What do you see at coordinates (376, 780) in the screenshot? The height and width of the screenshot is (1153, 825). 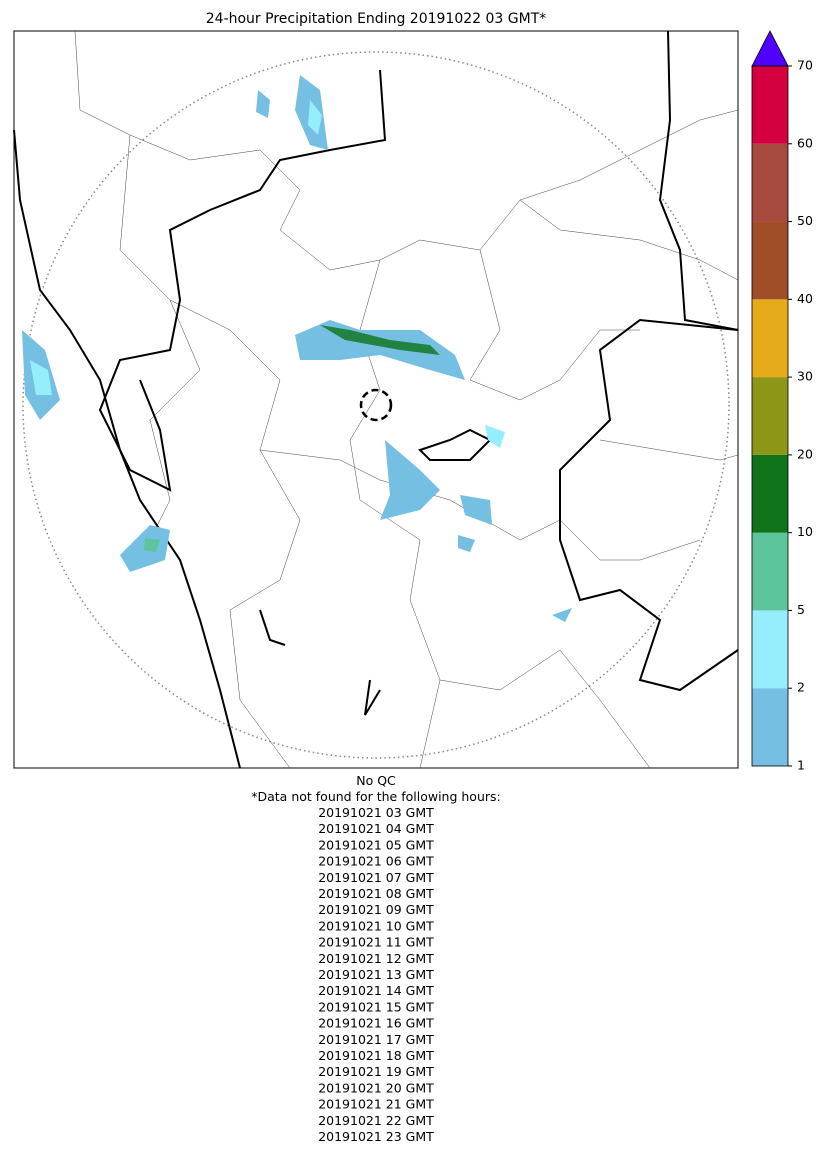 I see `qc-note: No QC` at bounding box center [376, 780].